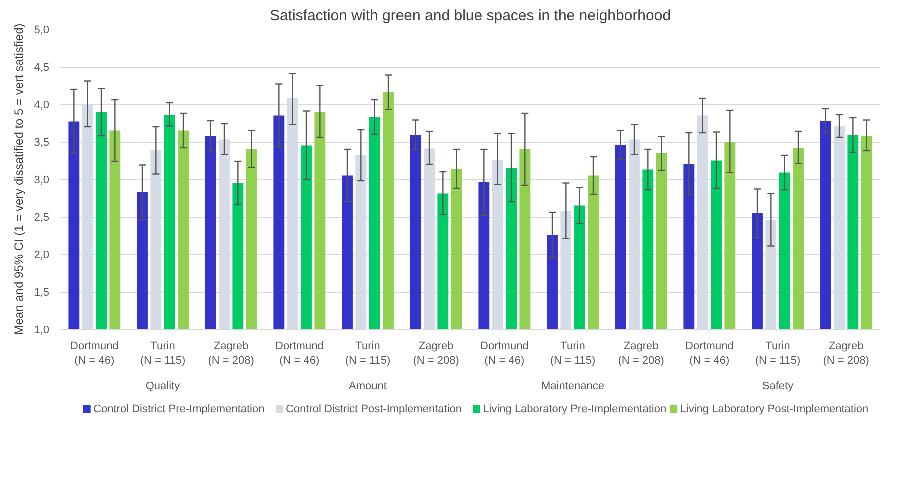 The width and height of the screenshot is (901, 504). What do you see at coordinates (42, 293) in the screenshot?
I see `y-tick-label: 1,5` at bounding box center [42, 293].